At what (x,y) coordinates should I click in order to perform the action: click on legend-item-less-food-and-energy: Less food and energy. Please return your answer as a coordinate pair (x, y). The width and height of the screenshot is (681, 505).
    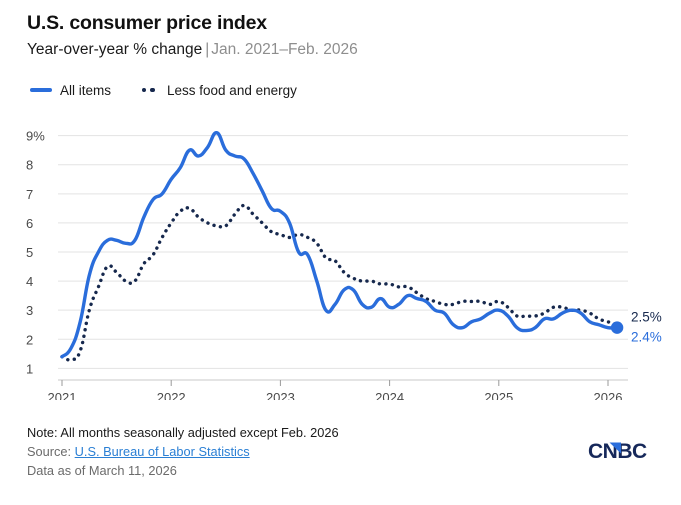
    Looking at the image, I should click on (217, 90).